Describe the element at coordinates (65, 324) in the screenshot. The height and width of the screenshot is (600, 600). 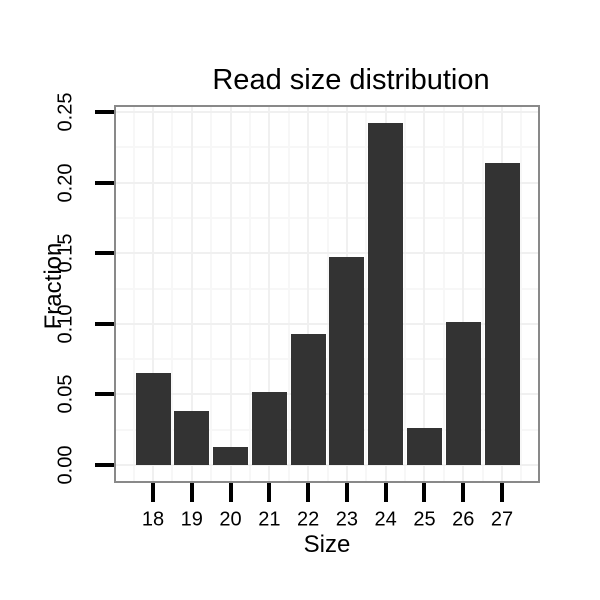
I see `y-tick-label: 0.10` at that location.